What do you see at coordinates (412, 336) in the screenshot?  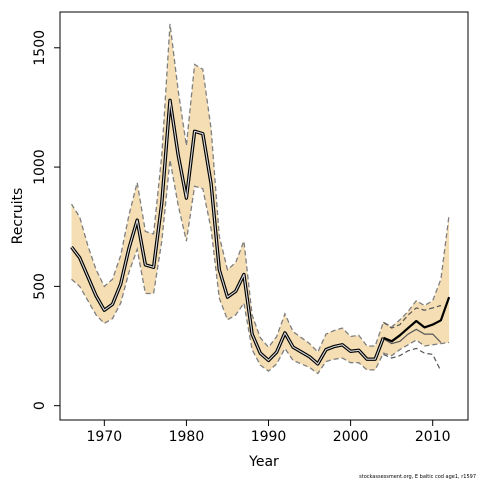 I see `retro-estimate-line` at bounding box center [412, 336].